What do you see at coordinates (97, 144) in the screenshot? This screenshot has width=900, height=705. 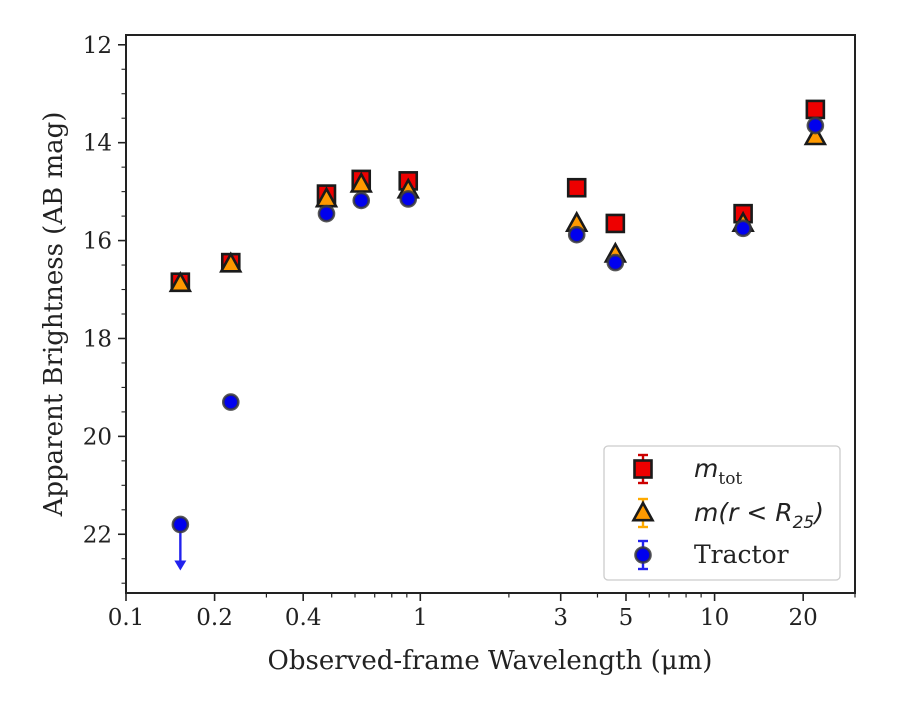 I see `y-tick-label: 14` at bounding box center [97, 144].